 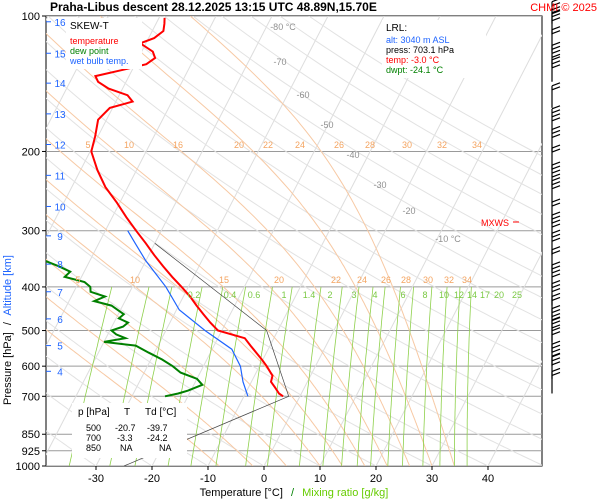 I want to click on moist-adiabat-label: 5, so click(x=87, y=145).